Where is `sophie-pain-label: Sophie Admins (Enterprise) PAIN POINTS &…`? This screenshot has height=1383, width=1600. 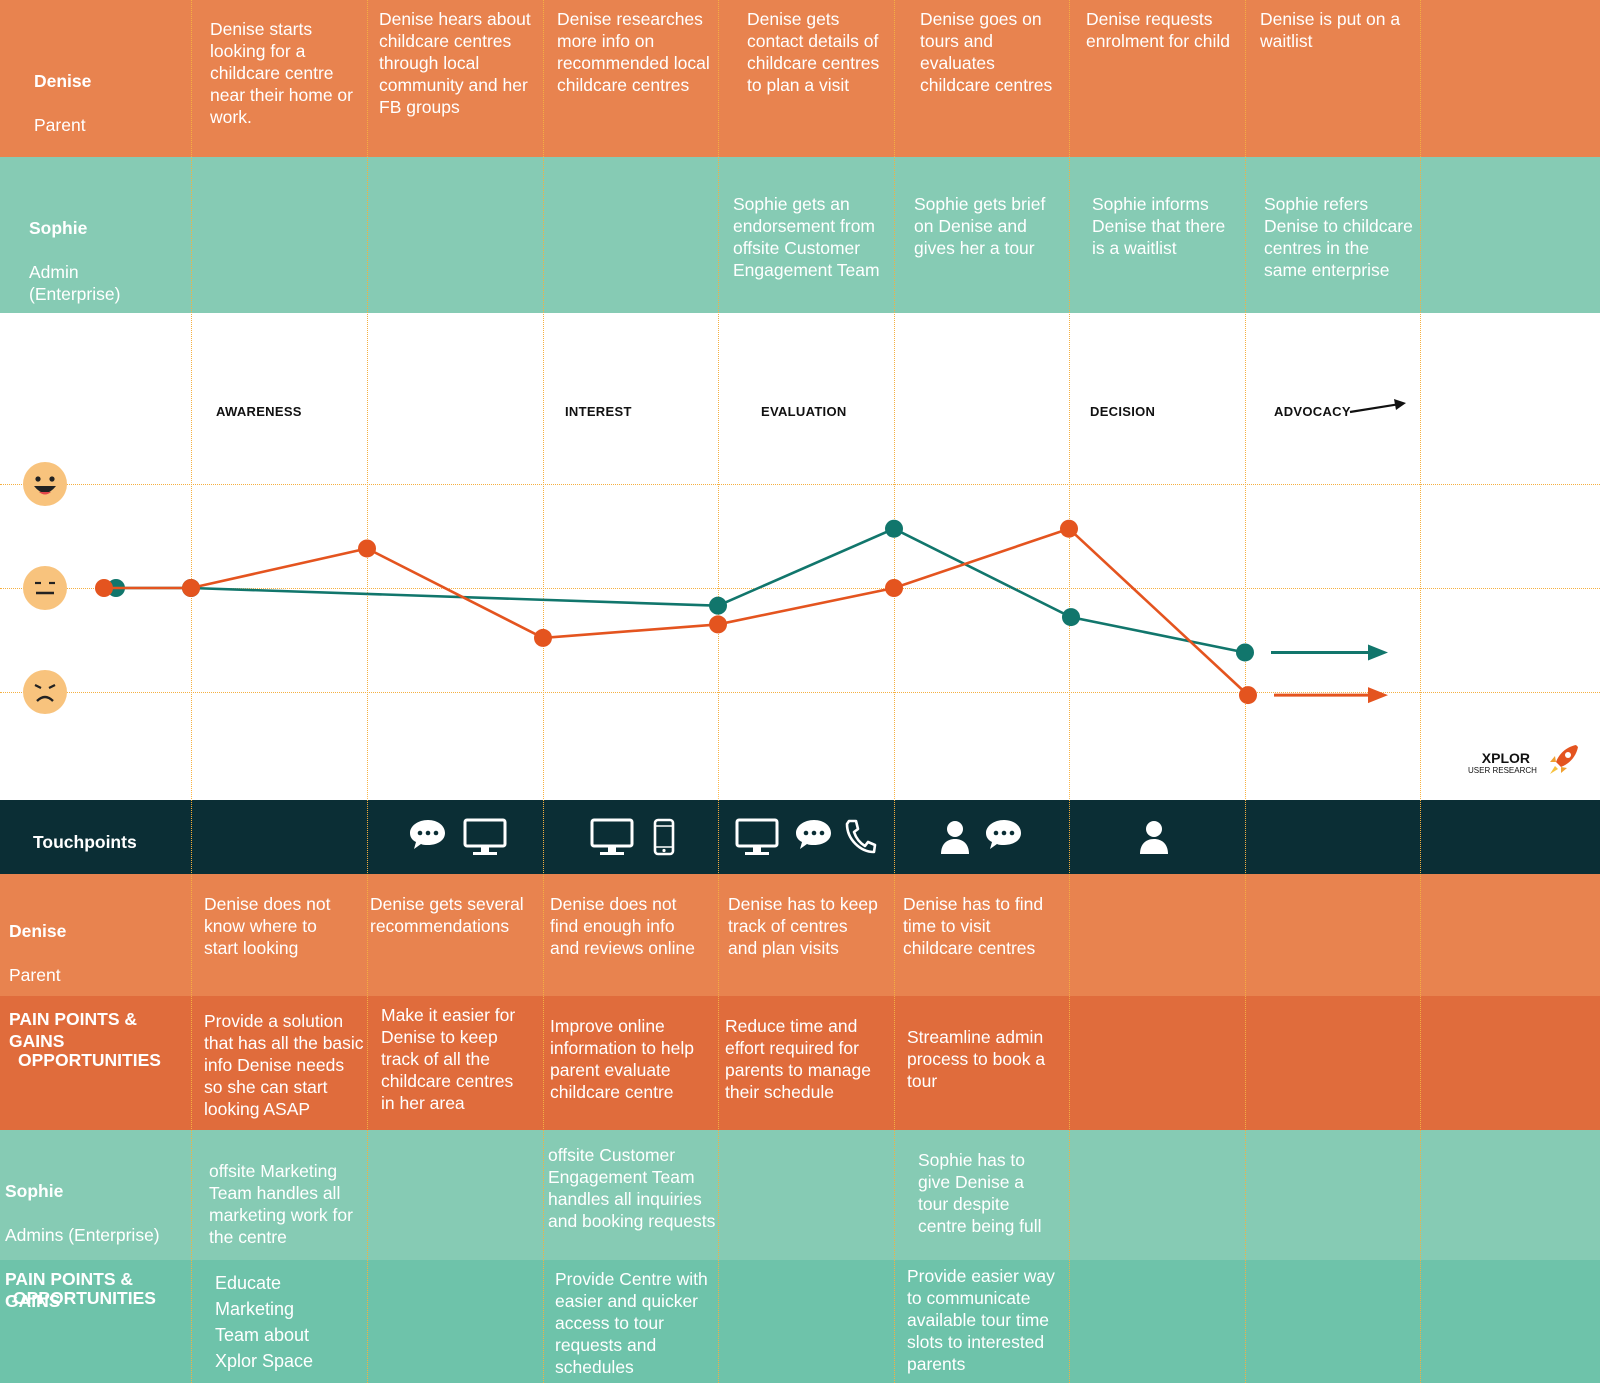 sophie-pain-label: Sophie Admins (Enterprise) PAIN POINTS &… is located at coordinates (82, 1235).